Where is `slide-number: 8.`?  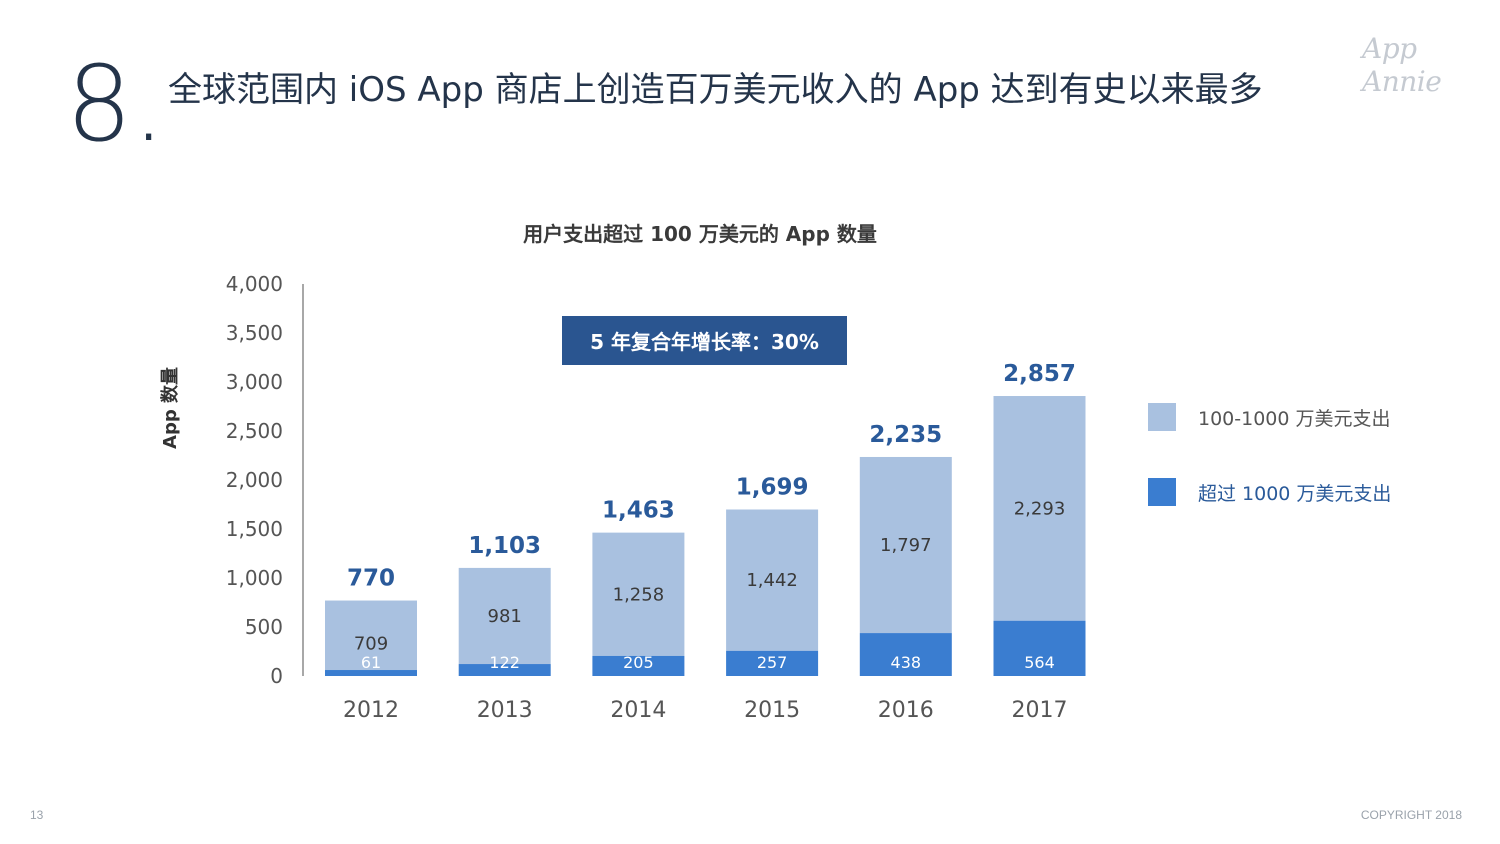
slide-number: 8. is located at coordinates (116, 104).